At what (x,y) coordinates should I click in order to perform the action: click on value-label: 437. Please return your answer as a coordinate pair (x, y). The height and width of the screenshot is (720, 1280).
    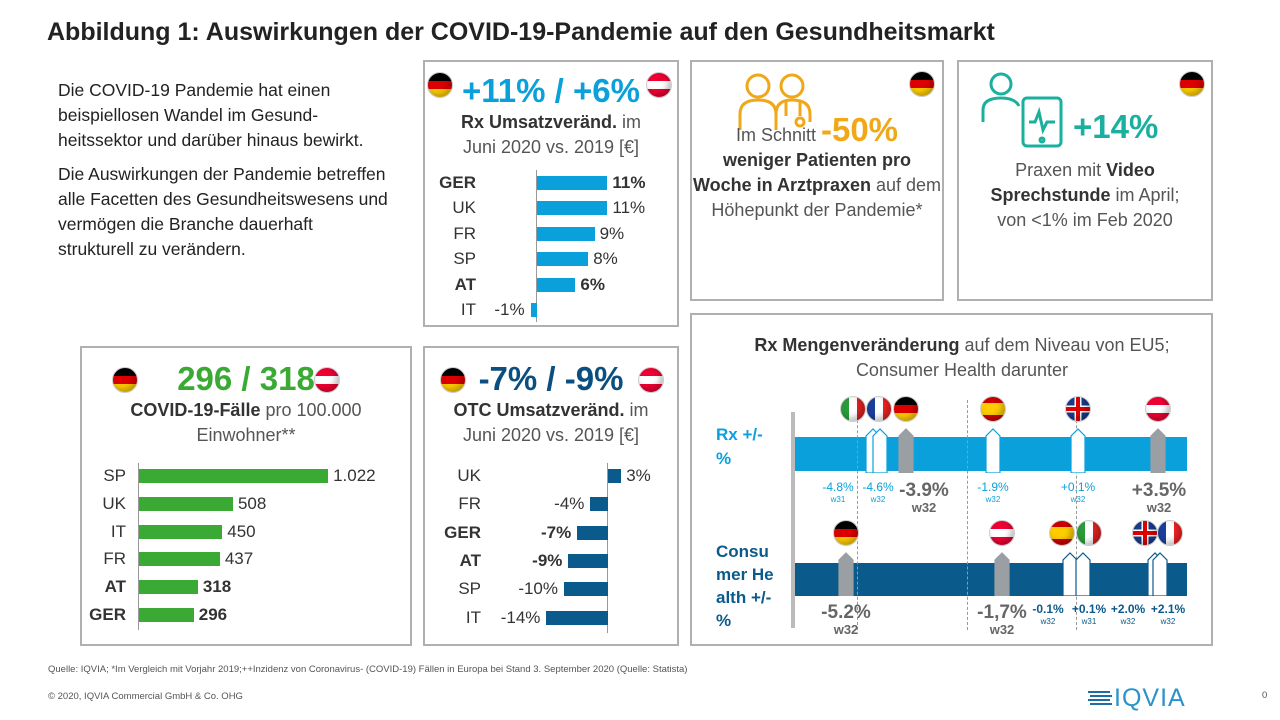
    Looking at the image, I should click on (239, 559).